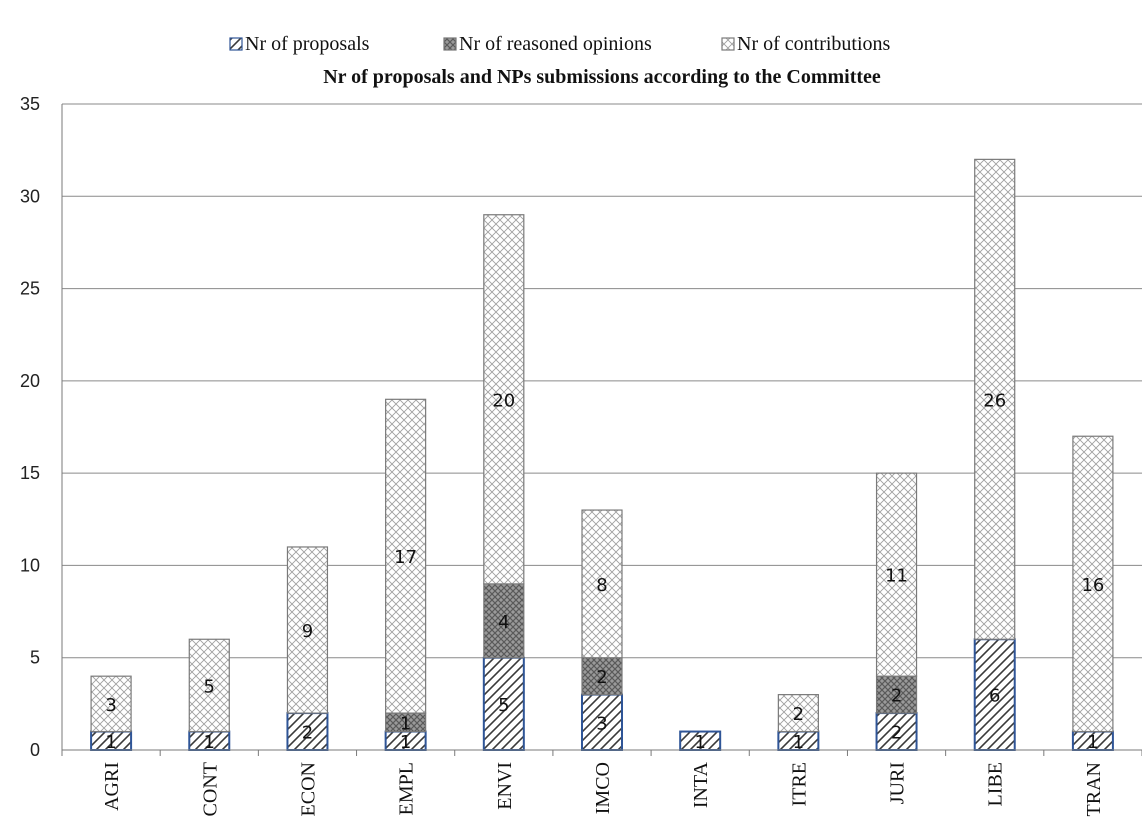 This screenshot has width=1142, height=819. What do you see at coordinates (30, 289) in the screenshot?
I see `y-tick-label: 25` at bounding box center [30, 289].